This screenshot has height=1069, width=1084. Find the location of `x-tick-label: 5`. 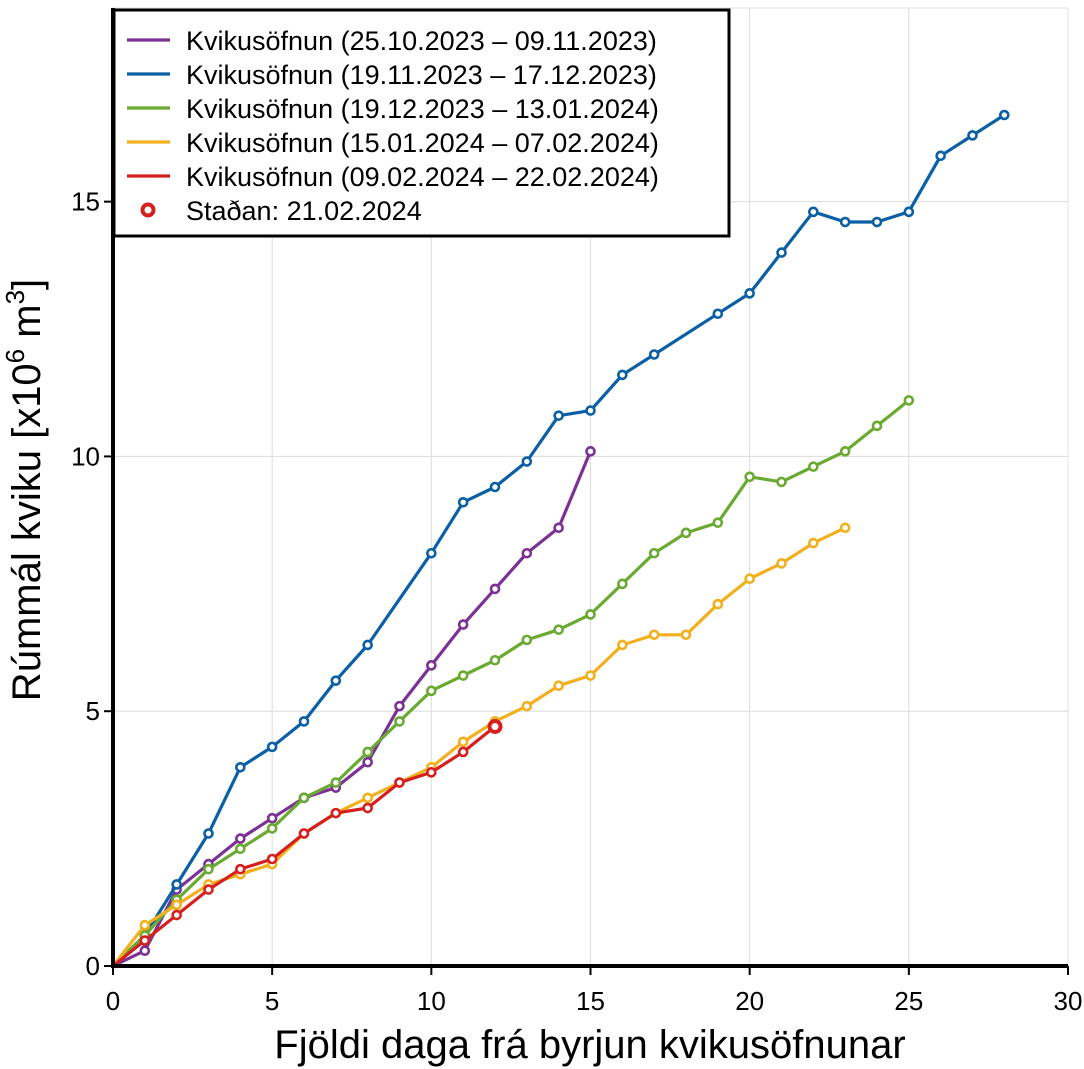

x-tick-label: 5 is located at coordinates (272, 1001).